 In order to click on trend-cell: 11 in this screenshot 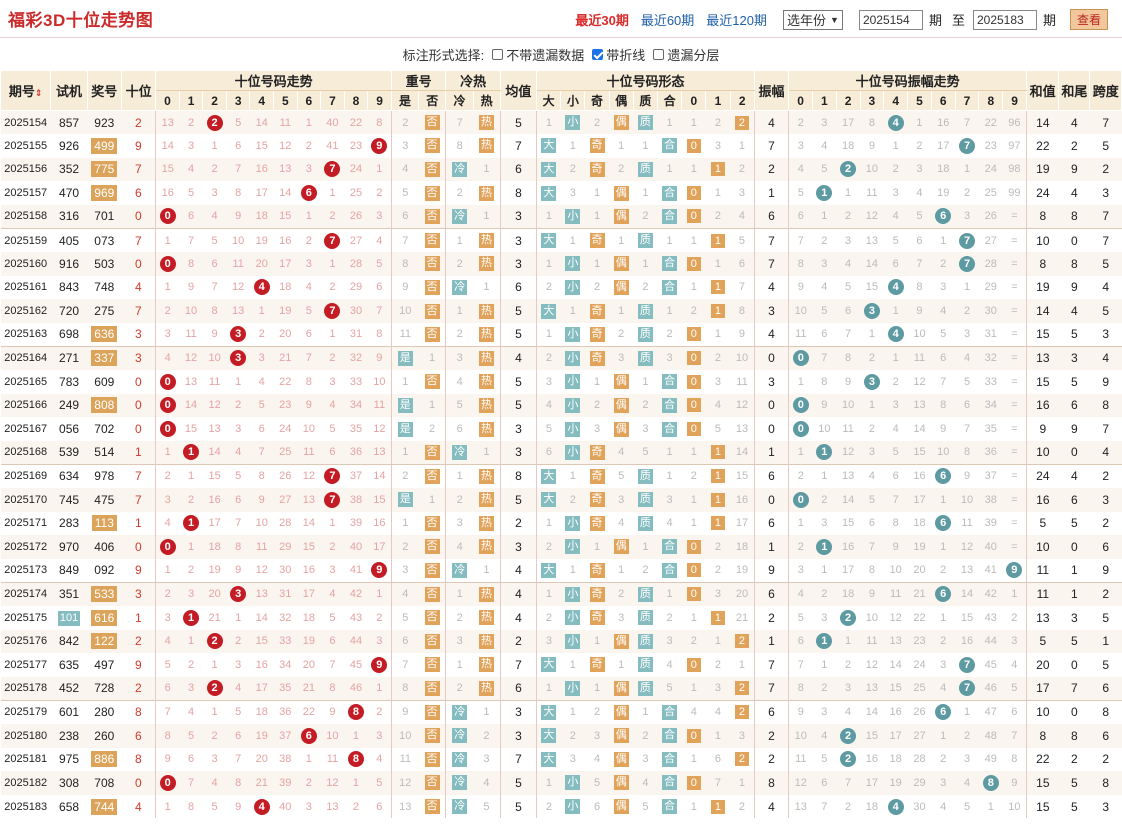, I will do `click(191, 334)`.